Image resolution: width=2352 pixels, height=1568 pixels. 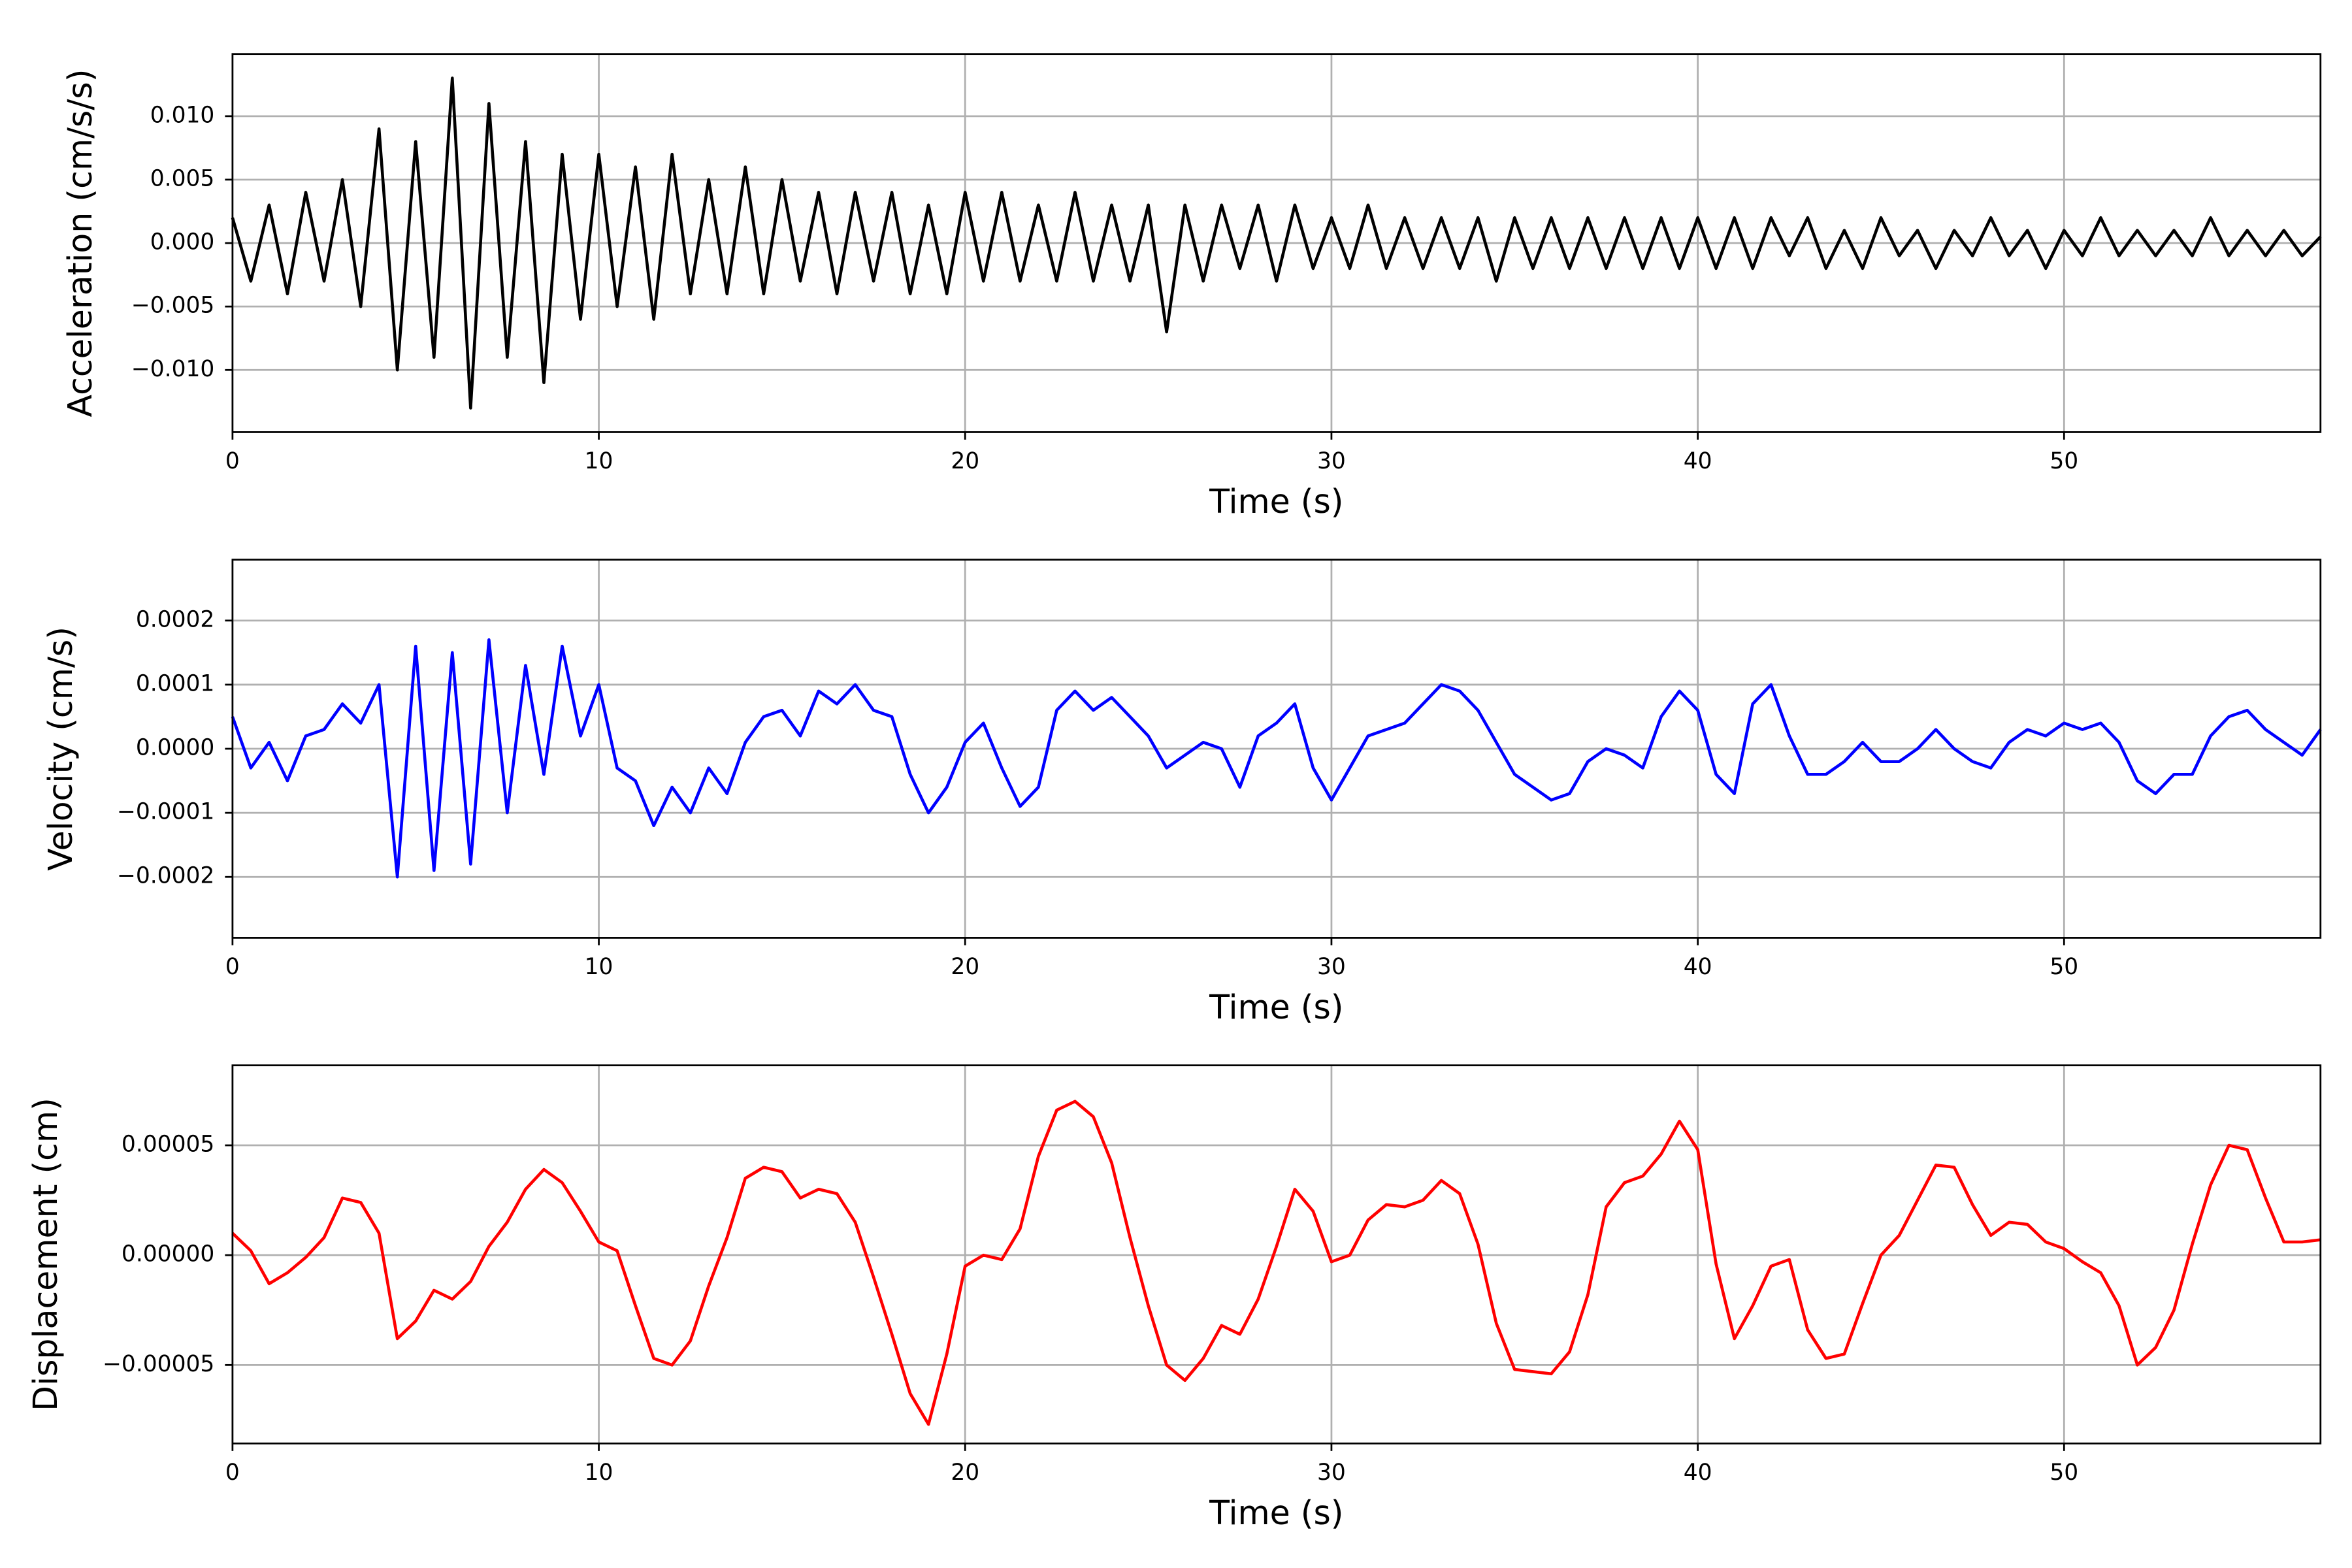 What do you see at coordinates (158, 1364) in the screenshot?
I see `y-tick-label: −0.00005` at bounding box center [158, 1364].